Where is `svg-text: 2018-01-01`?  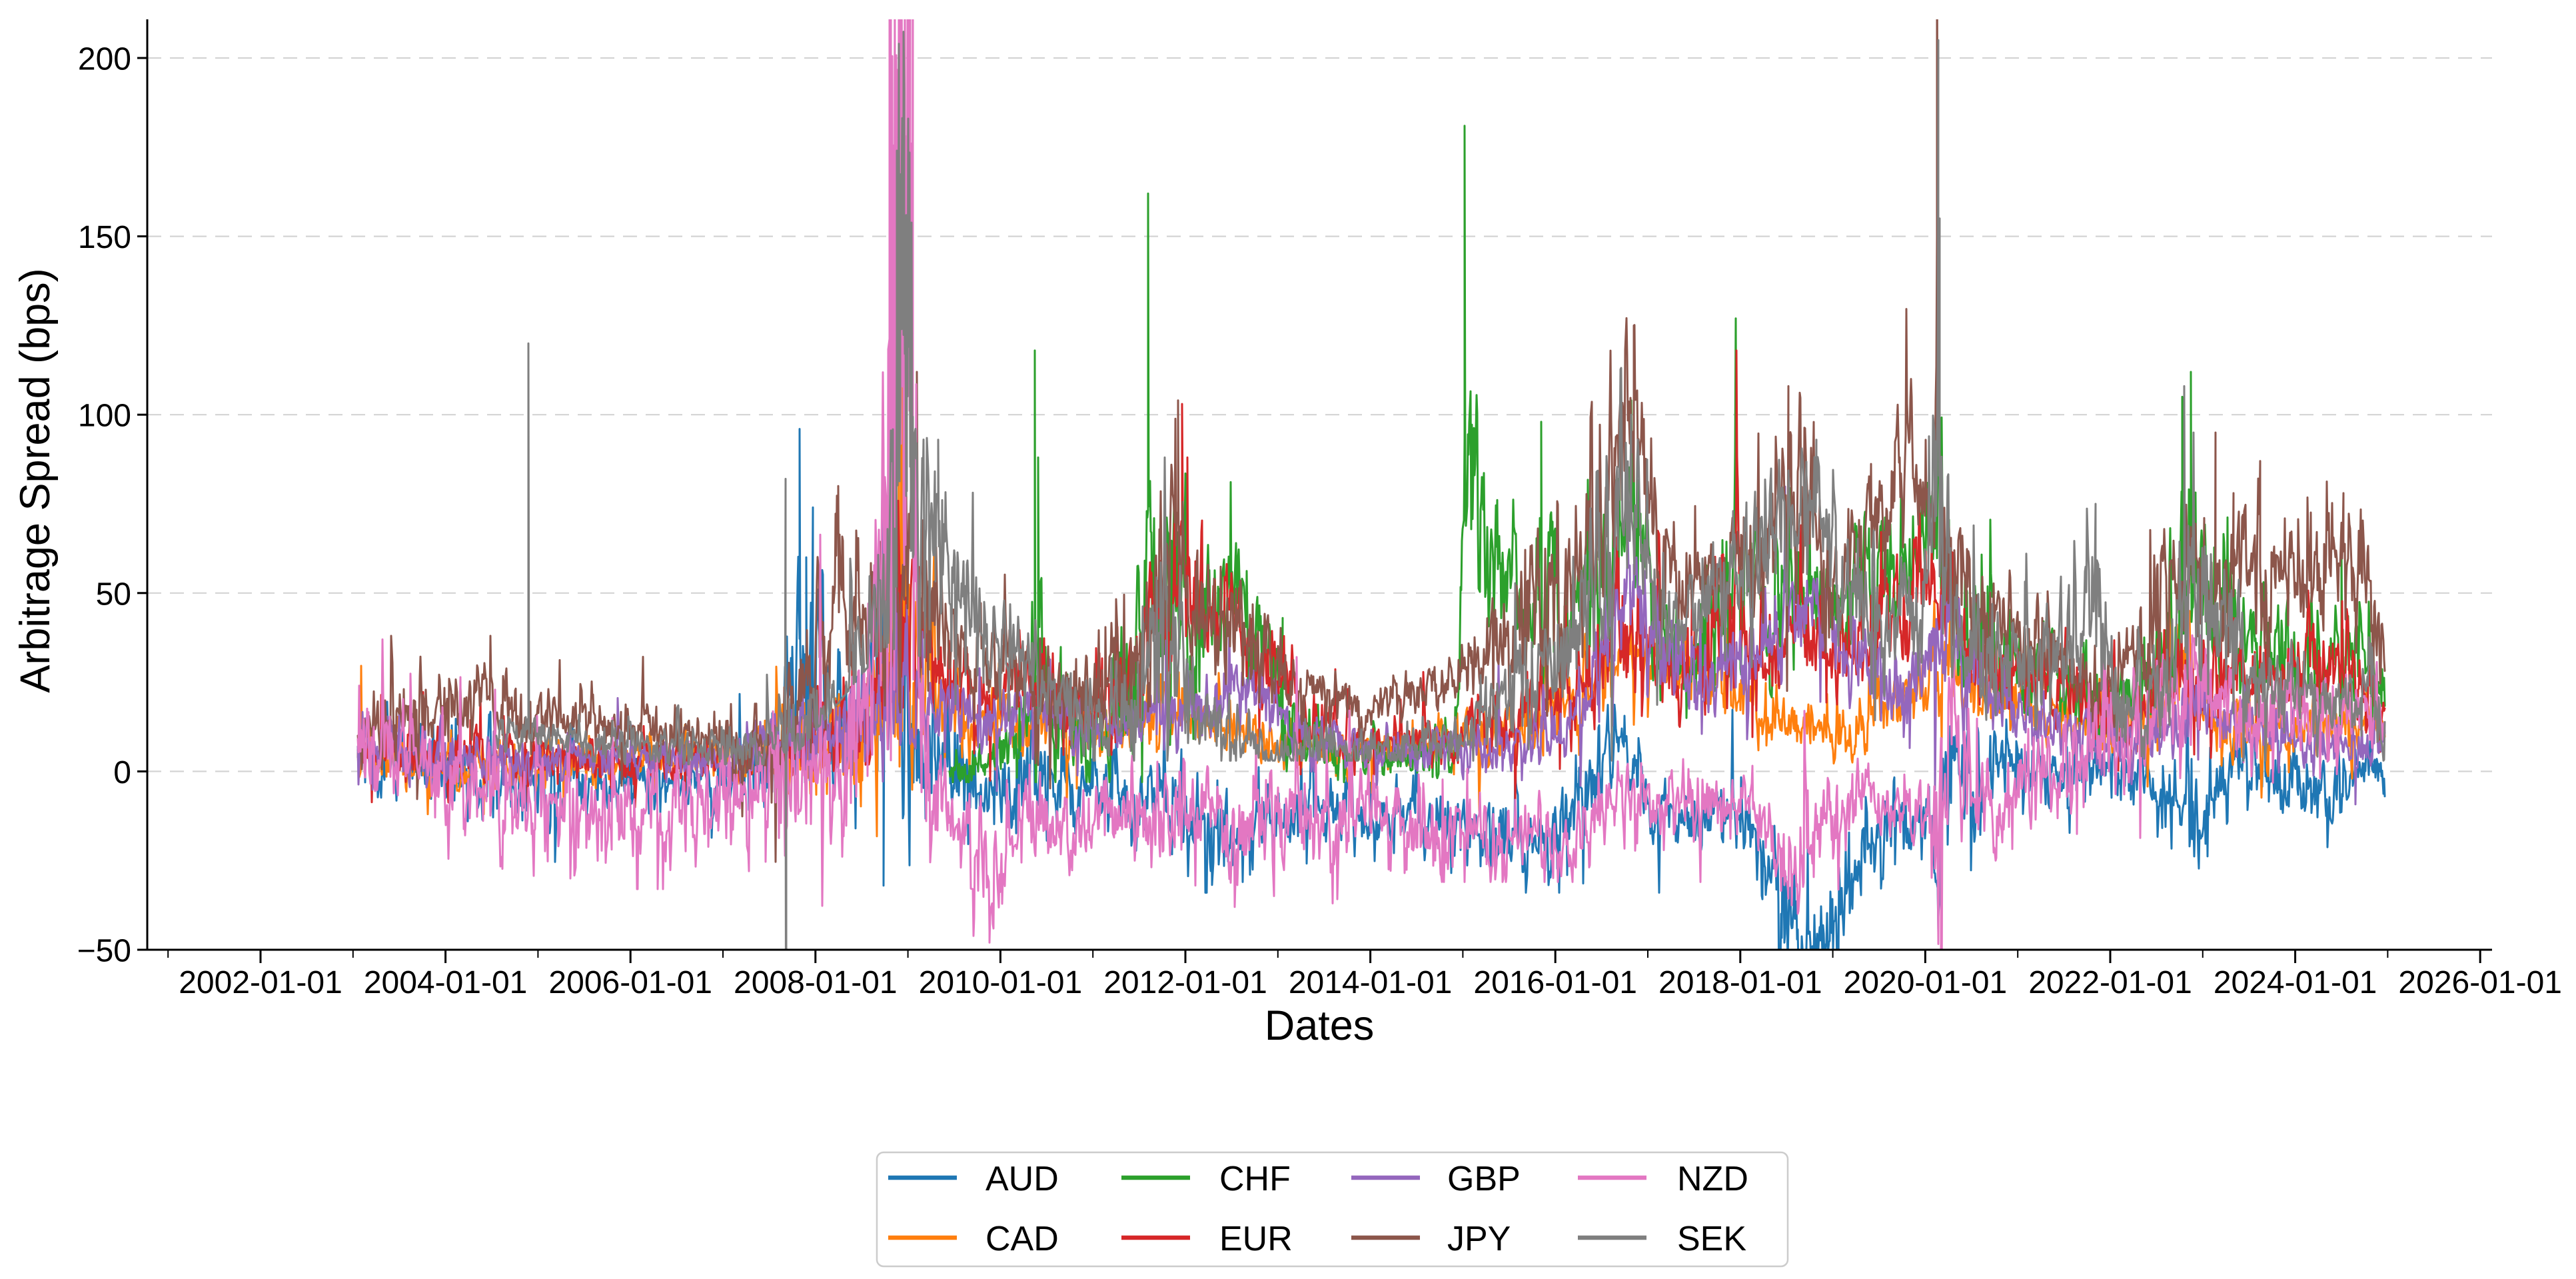 svg-text: 2018-01-01 is located at coordinates (1740, 983).